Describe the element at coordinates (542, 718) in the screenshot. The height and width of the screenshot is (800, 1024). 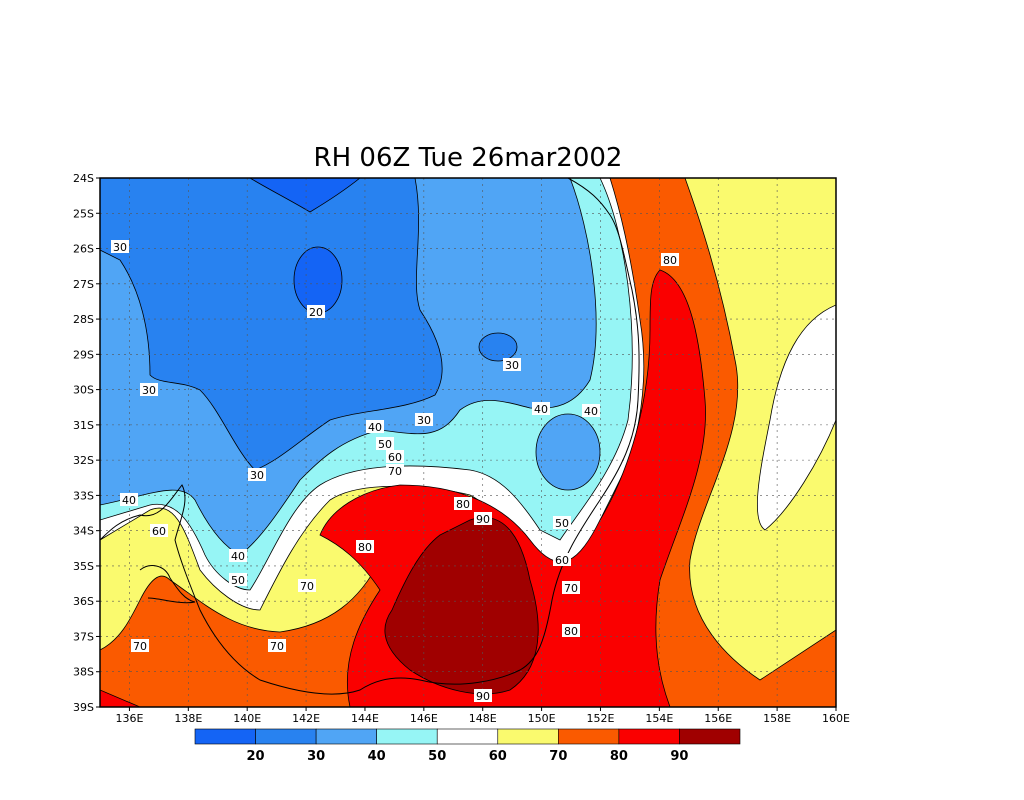
I see `lon-tick-label: 150E` at that location.